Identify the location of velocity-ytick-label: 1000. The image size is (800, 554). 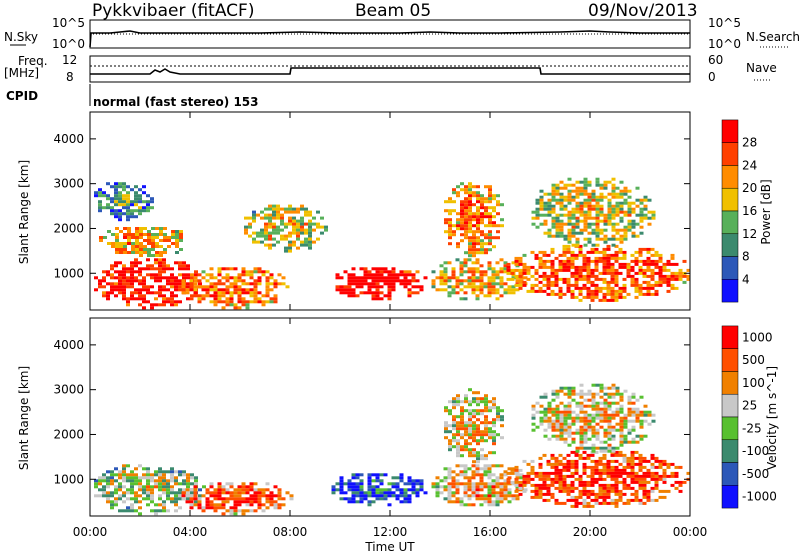
(68, 479).